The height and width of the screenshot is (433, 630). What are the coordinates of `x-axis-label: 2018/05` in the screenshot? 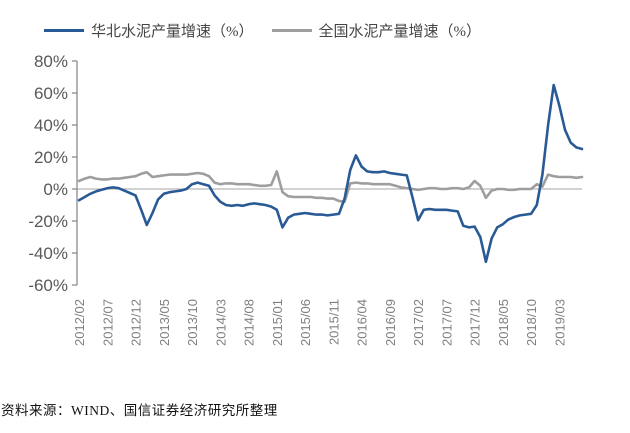 It's located at (503, 322).